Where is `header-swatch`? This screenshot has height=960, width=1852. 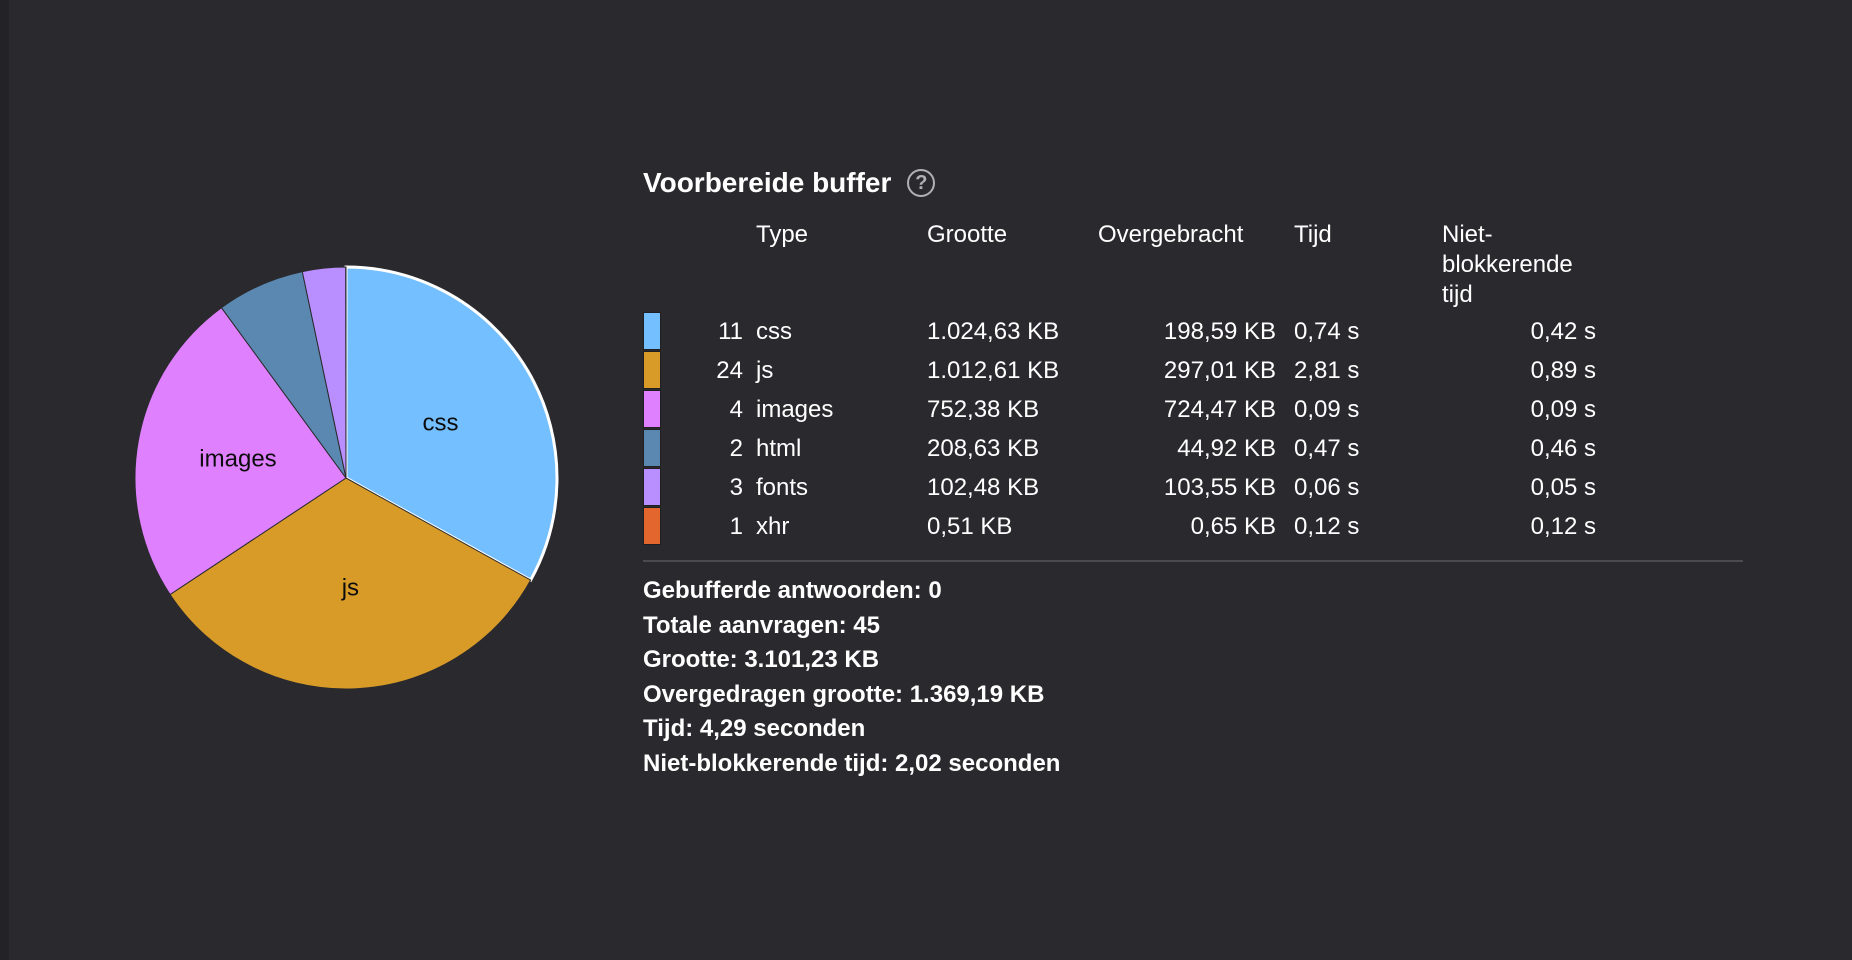 header-swatch is located at coordinates (652, 266).